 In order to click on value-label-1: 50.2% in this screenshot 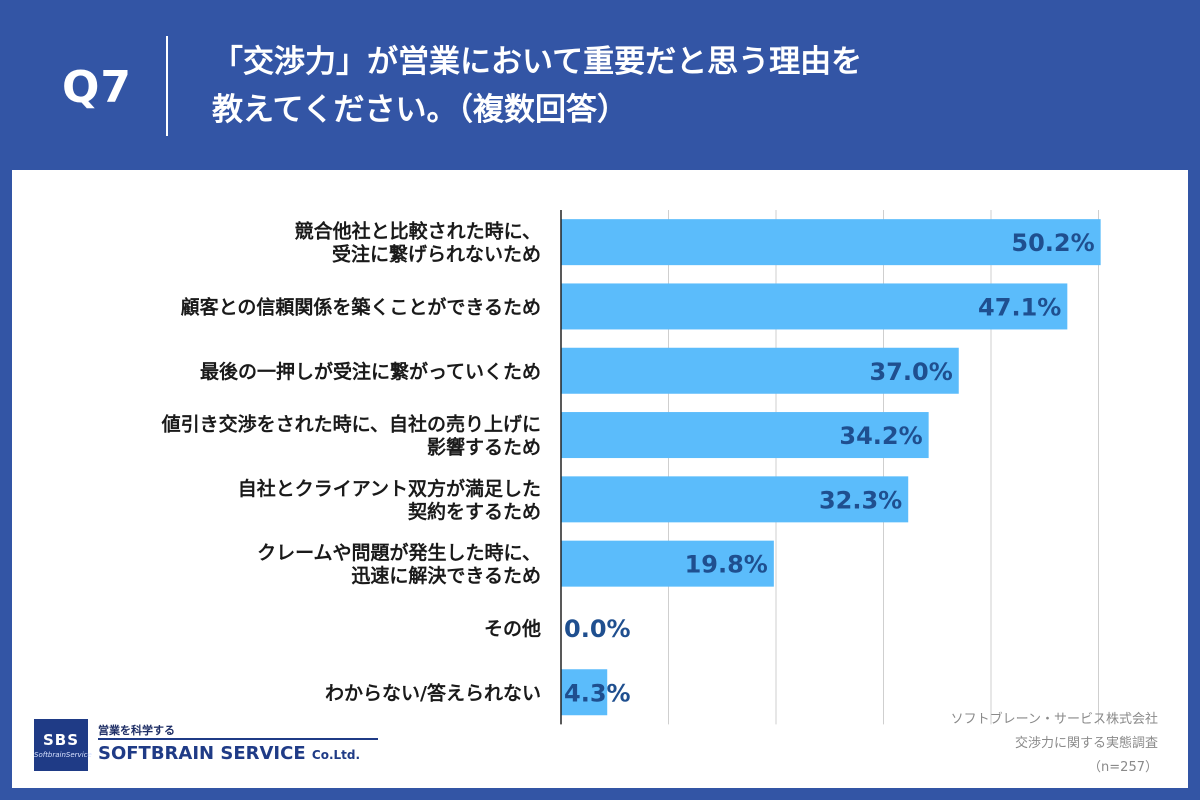, I will do `click(1052, 243)`.